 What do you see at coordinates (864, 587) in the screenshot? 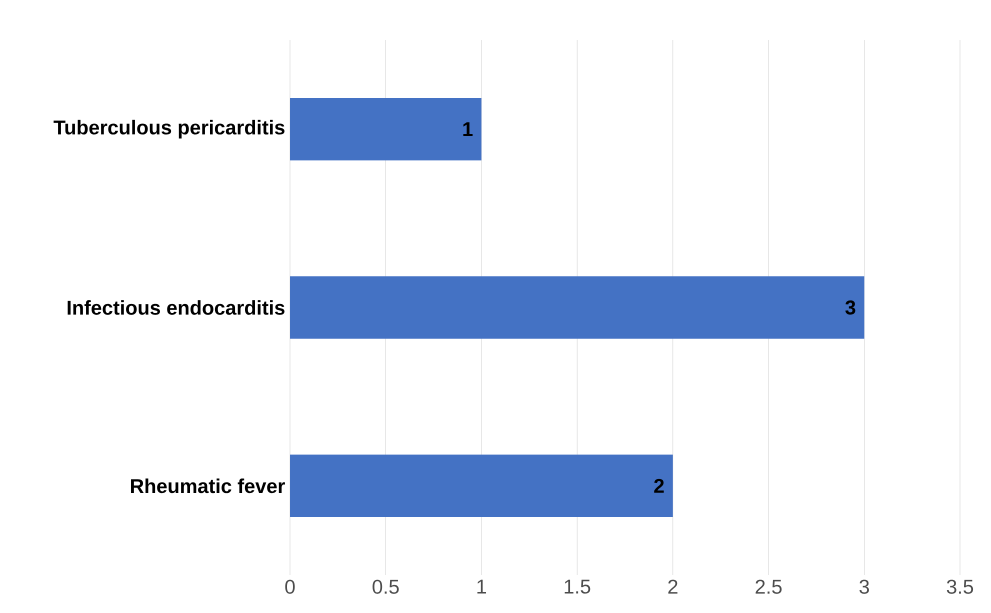
I see `x-tick-label: 3` at bounding box center [864, 587].